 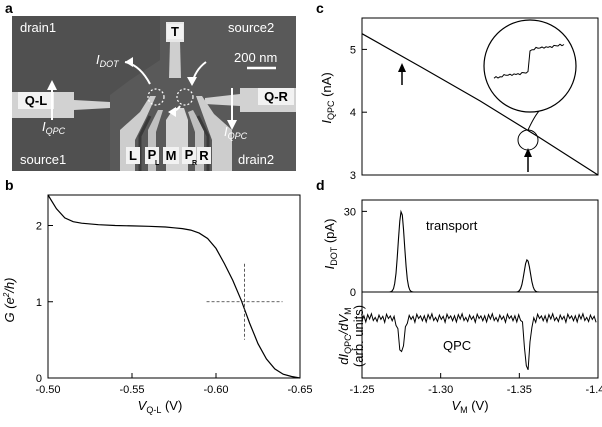 I want to click on dot-left, so click(x=156, y=97).